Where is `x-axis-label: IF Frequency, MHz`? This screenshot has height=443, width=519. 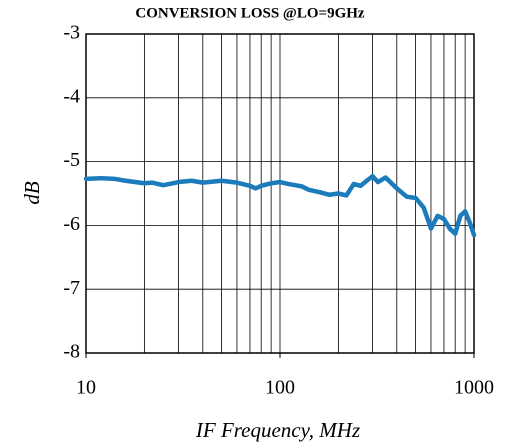
x-axis-label: IF Frequency, MHz is located at coordinates (277, 430).